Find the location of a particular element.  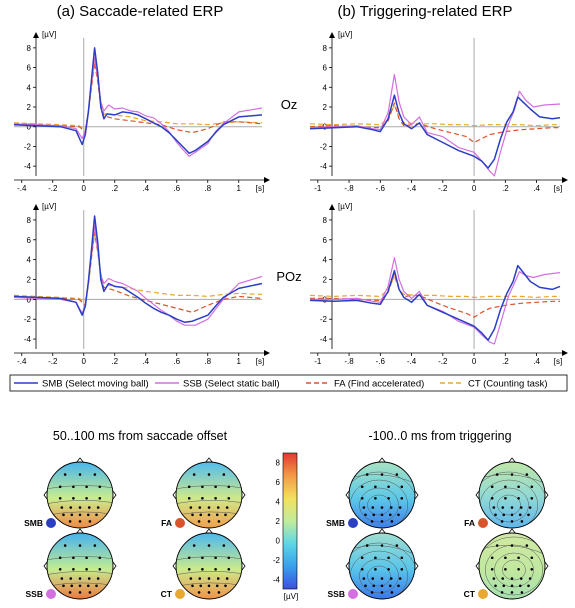

head-ear-left is located at coordinates (477, 495).